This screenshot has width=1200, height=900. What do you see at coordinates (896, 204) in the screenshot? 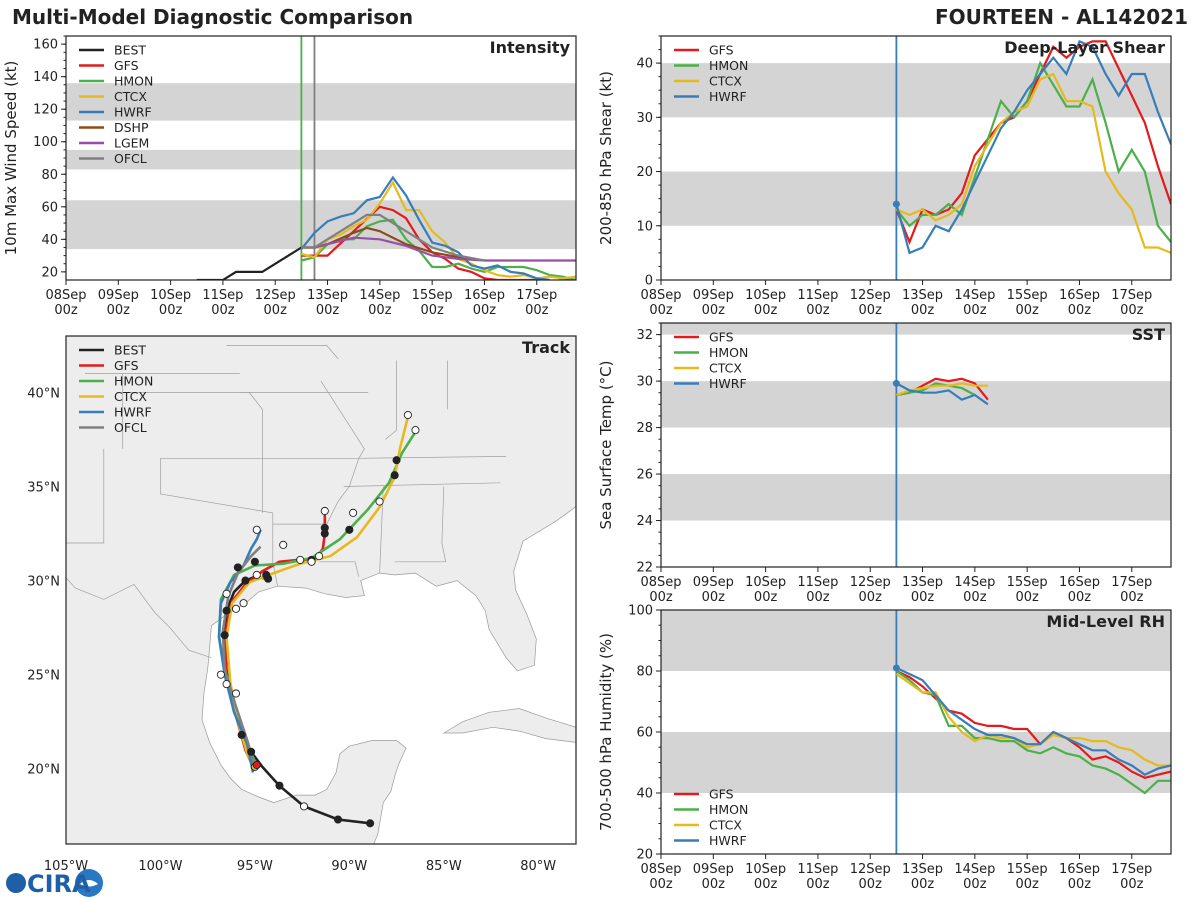
I see `shear-init-point` at bounding box center [896, 204].